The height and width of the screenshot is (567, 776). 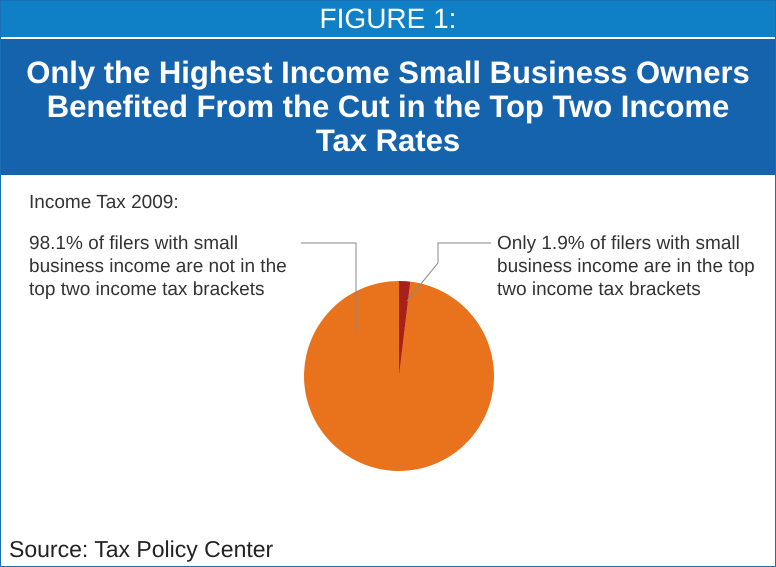 What do you see at coordinates (141, 549) in the screenshot?
I see `source-note: Source: Tax Policy Center` at bounding box center [141, 549].